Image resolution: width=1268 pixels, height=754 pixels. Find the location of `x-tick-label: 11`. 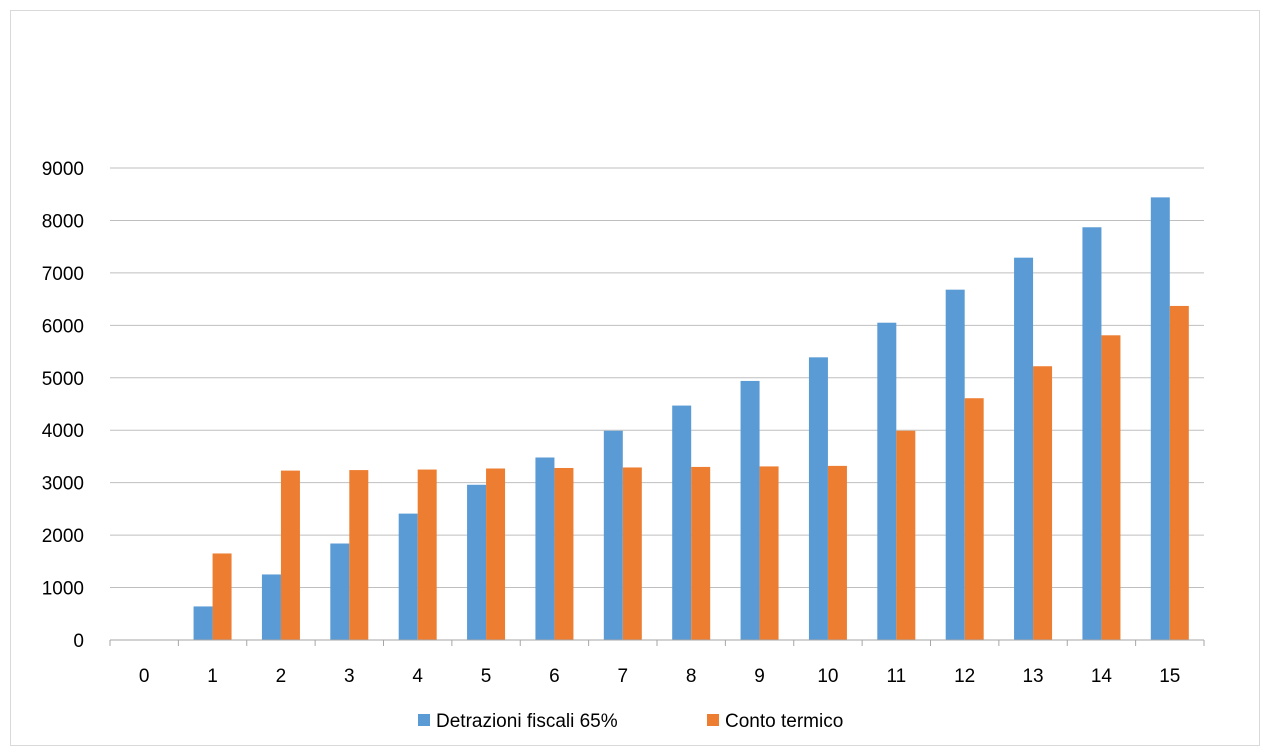

x-tick-label: 11 is located at coordinates (896, 676).